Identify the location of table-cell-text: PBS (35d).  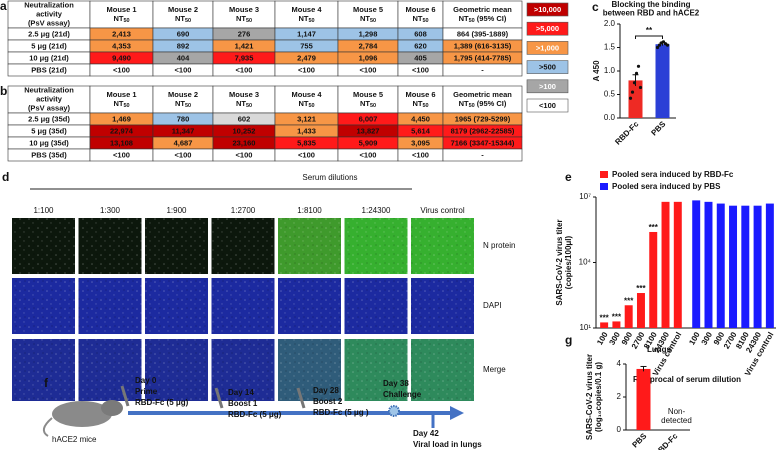
(49, 154).